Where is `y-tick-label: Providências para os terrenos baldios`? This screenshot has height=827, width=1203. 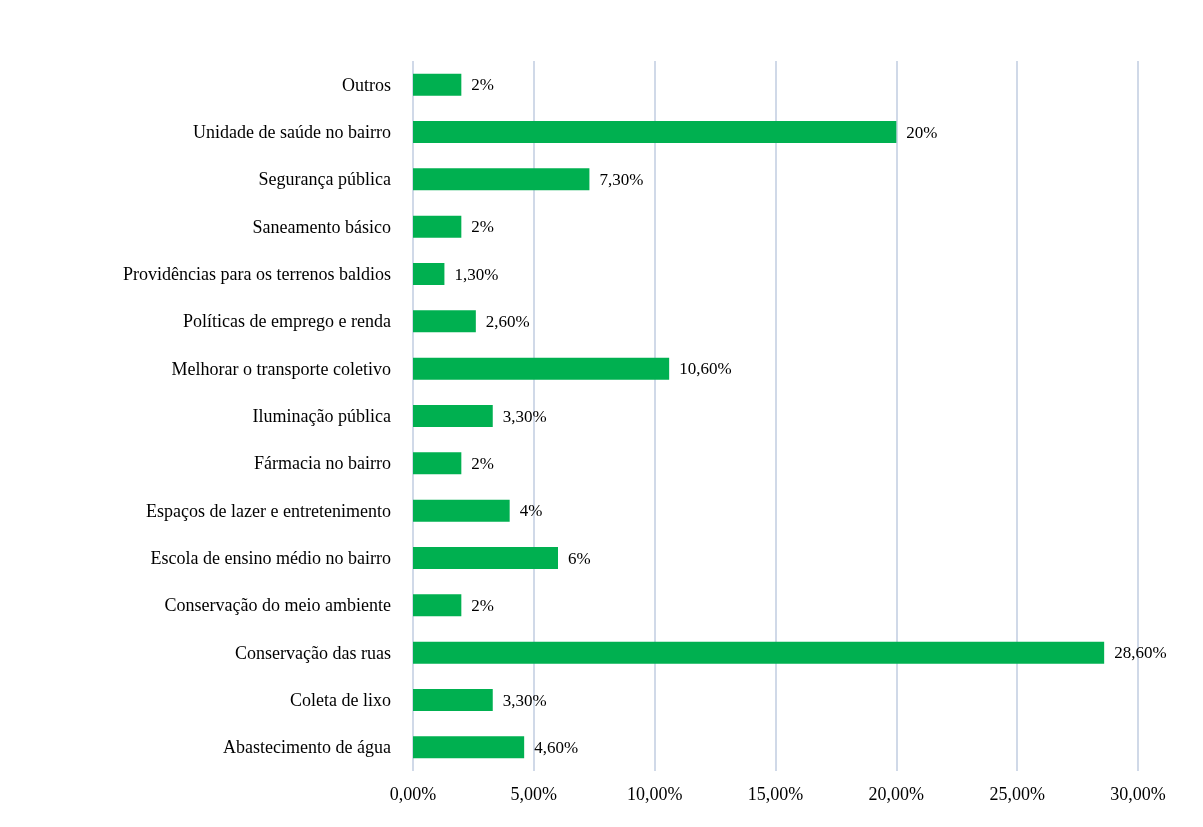 y-tick-label: Providências para os terrenos baldios is located at coordinates (257, 274).